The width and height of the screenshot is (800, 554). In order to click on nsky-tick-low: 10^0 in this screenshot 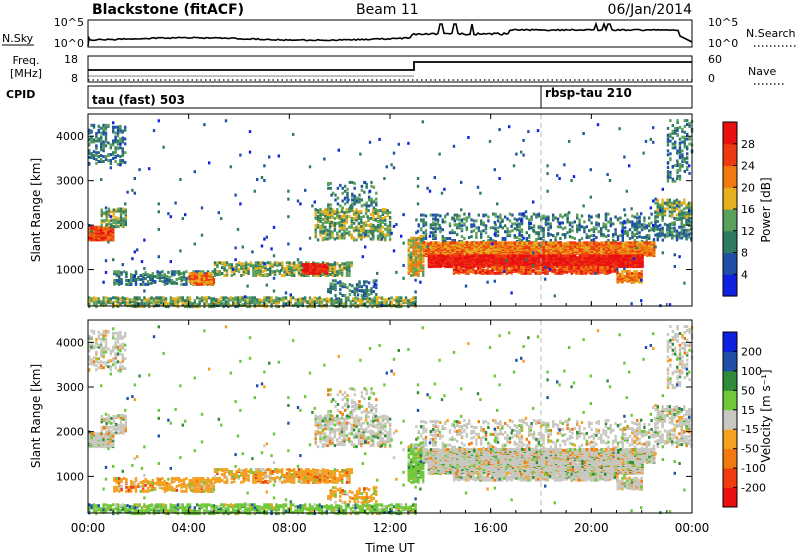, I will do `click(69, 43)`.